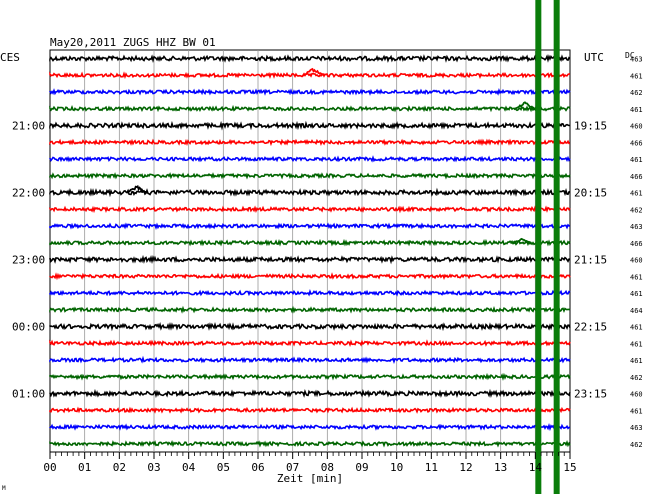  Describe the element at coordinates (590, 126) in the screenshot. I see `right-time-label: 19:15` at that location.